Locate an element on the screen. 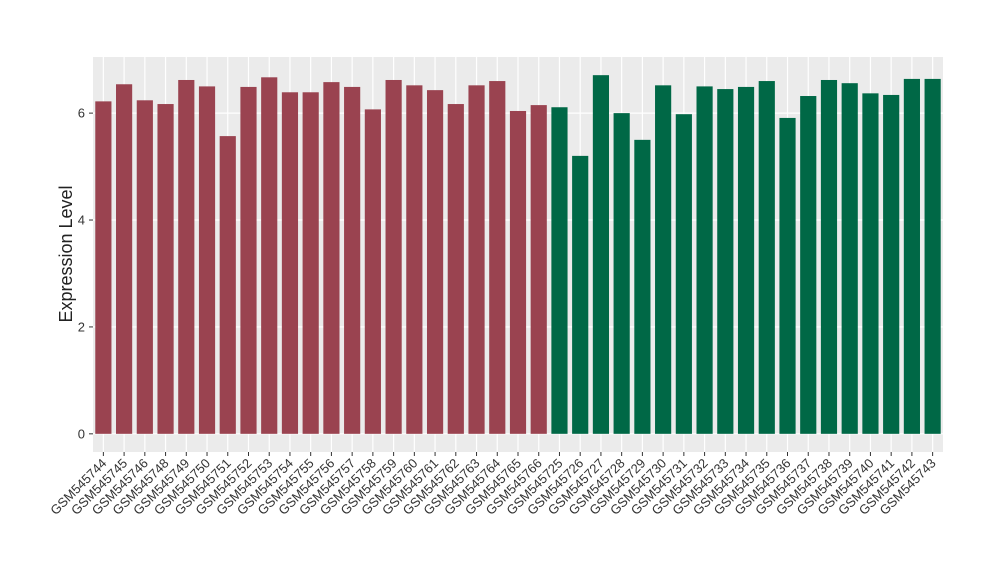  y-tick-label: 0 is located at coordinates (81, 433).